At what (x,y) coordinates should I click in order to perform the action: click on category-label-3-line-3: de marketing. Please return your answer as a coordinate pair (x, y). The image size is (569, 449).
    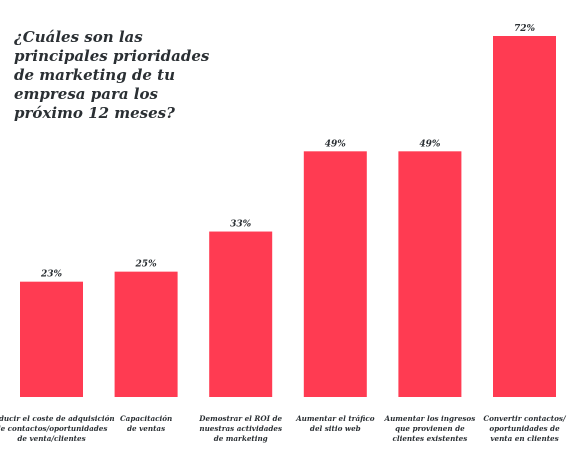
    Looking at the image, I should click on (241, 438).